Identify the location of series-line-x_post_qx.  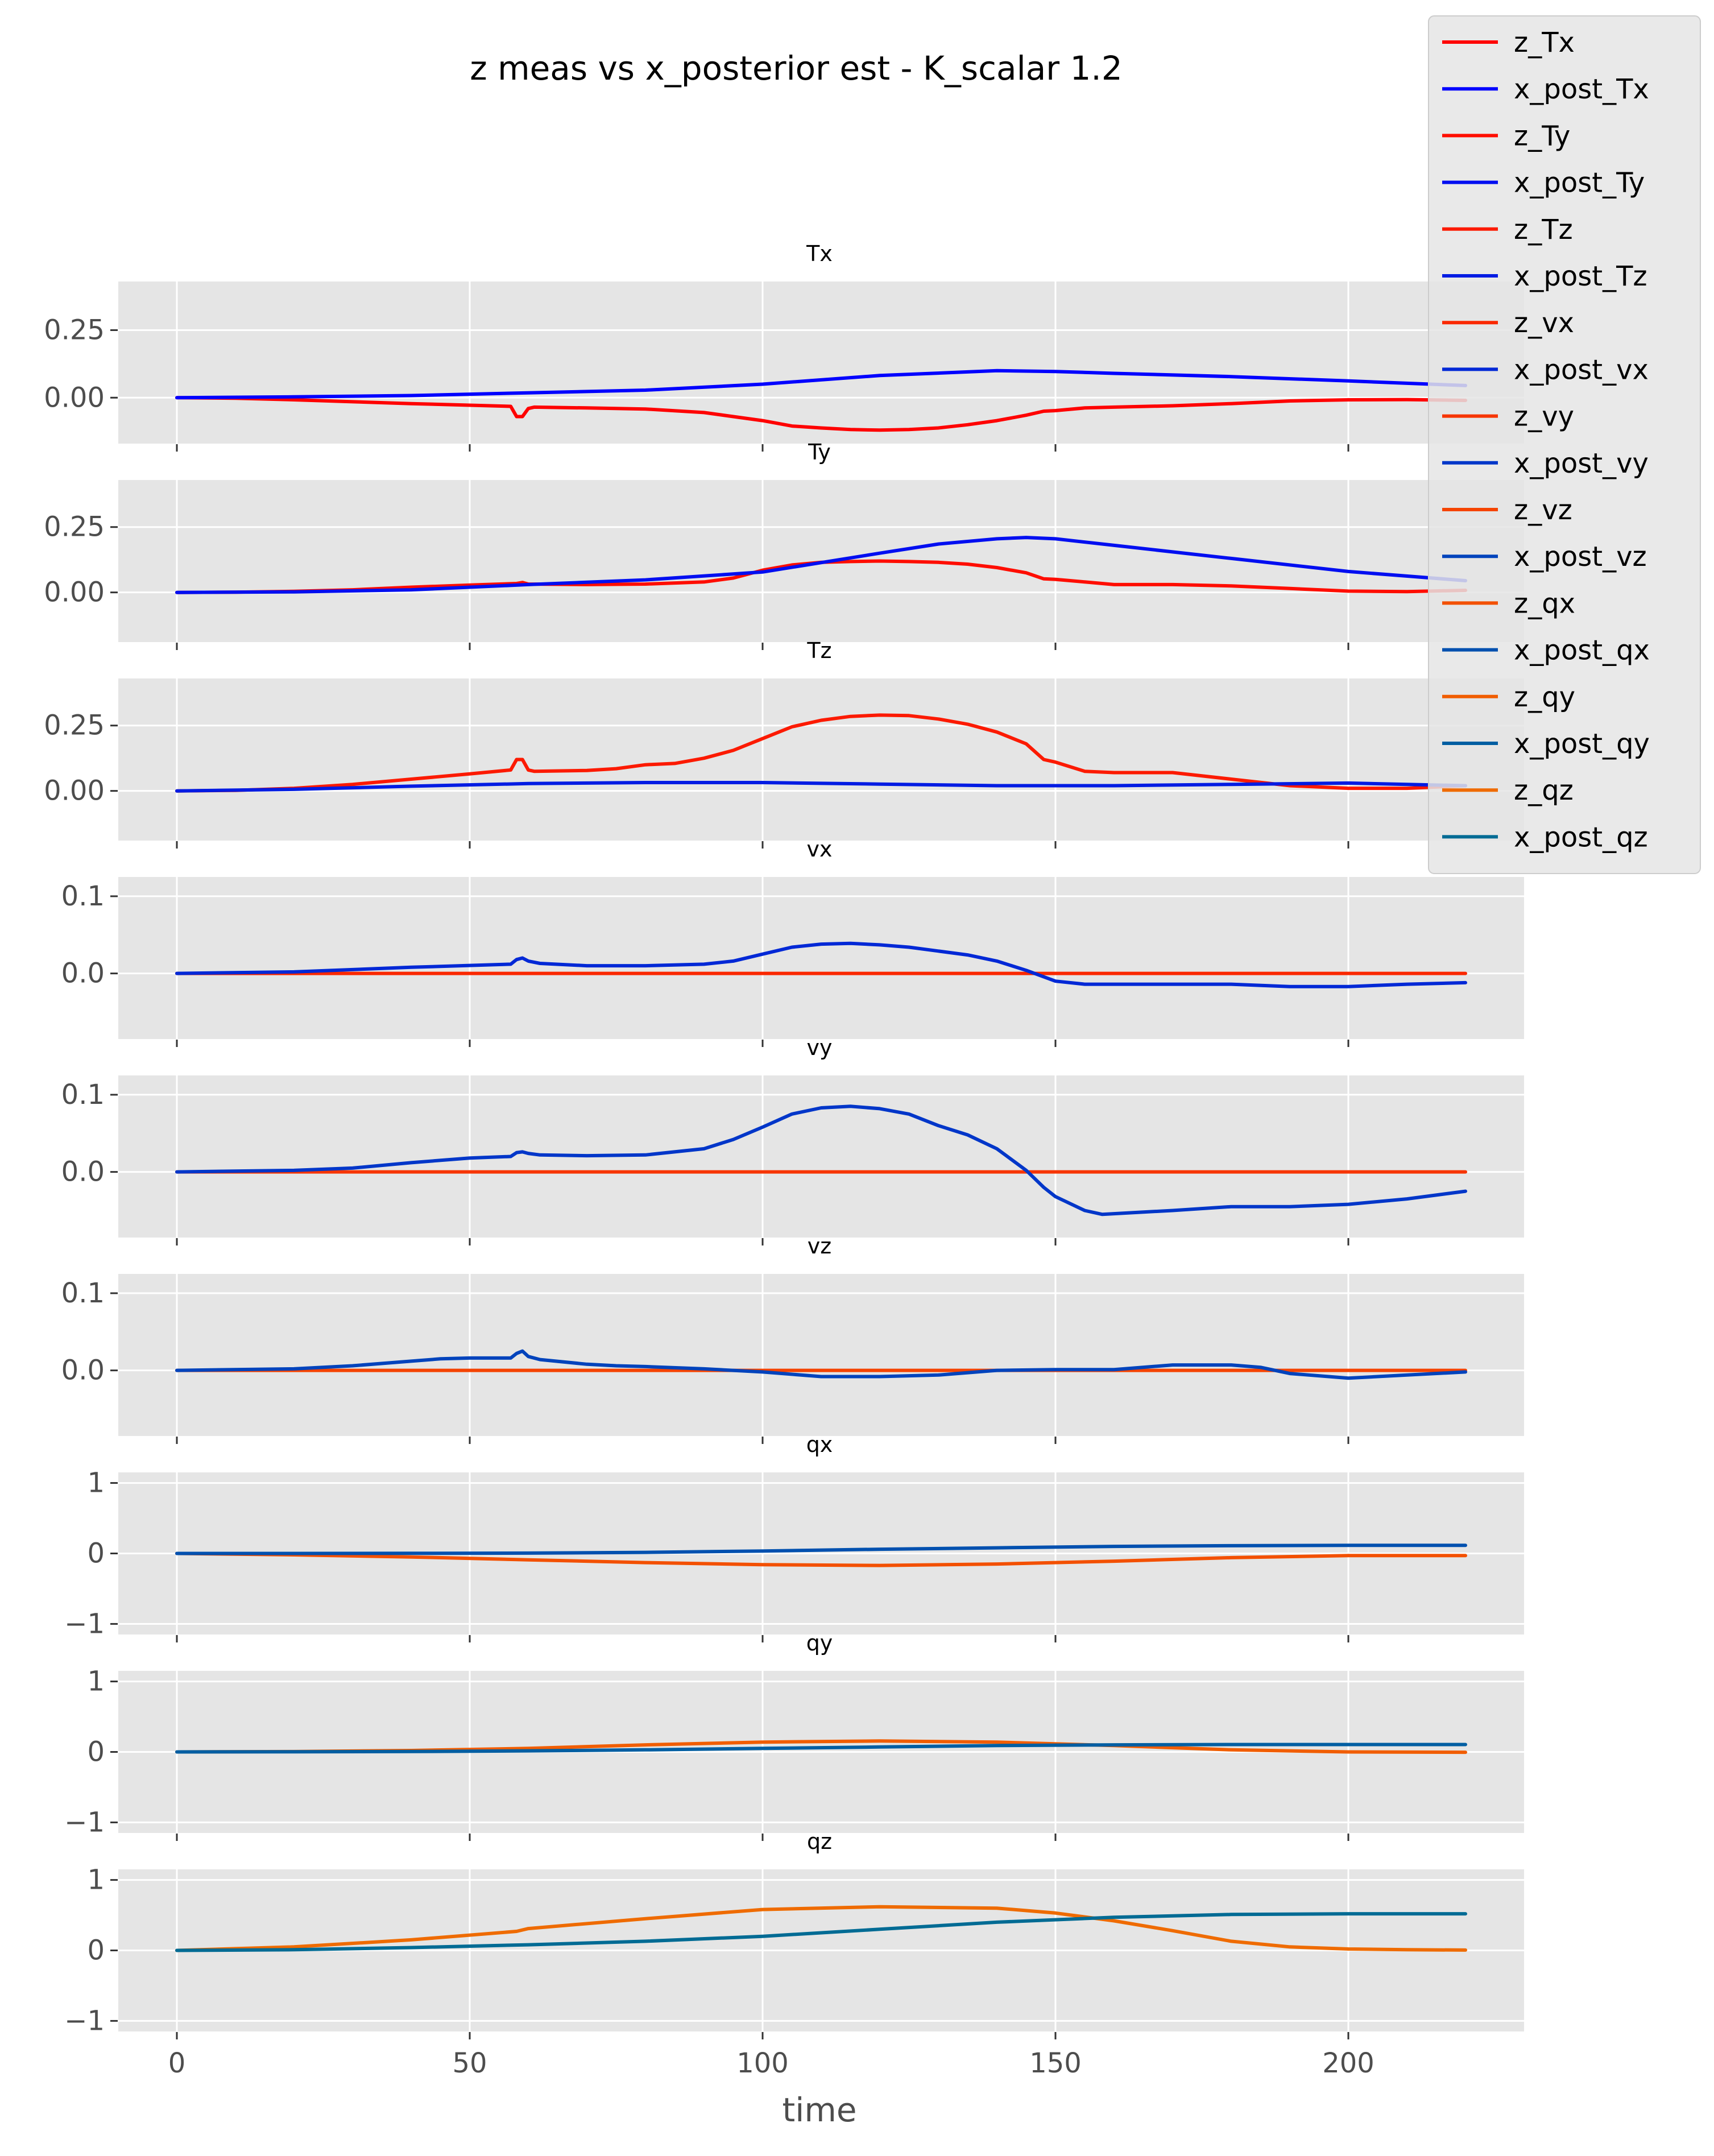
(821, 1549).